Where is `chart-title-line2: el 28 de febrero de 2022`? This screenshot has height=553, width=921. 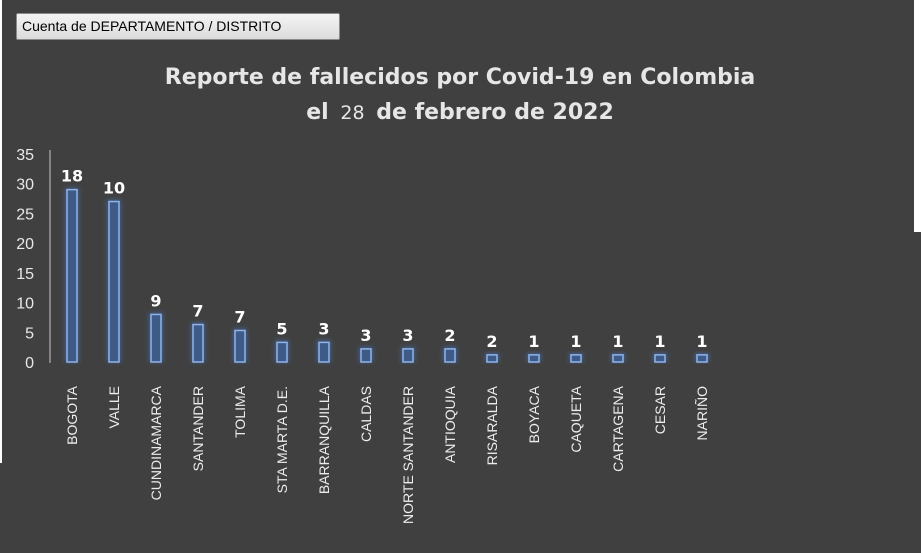 chart-title-line2: el 28 de febrero de 2022 is located at coordinates (460, 113).